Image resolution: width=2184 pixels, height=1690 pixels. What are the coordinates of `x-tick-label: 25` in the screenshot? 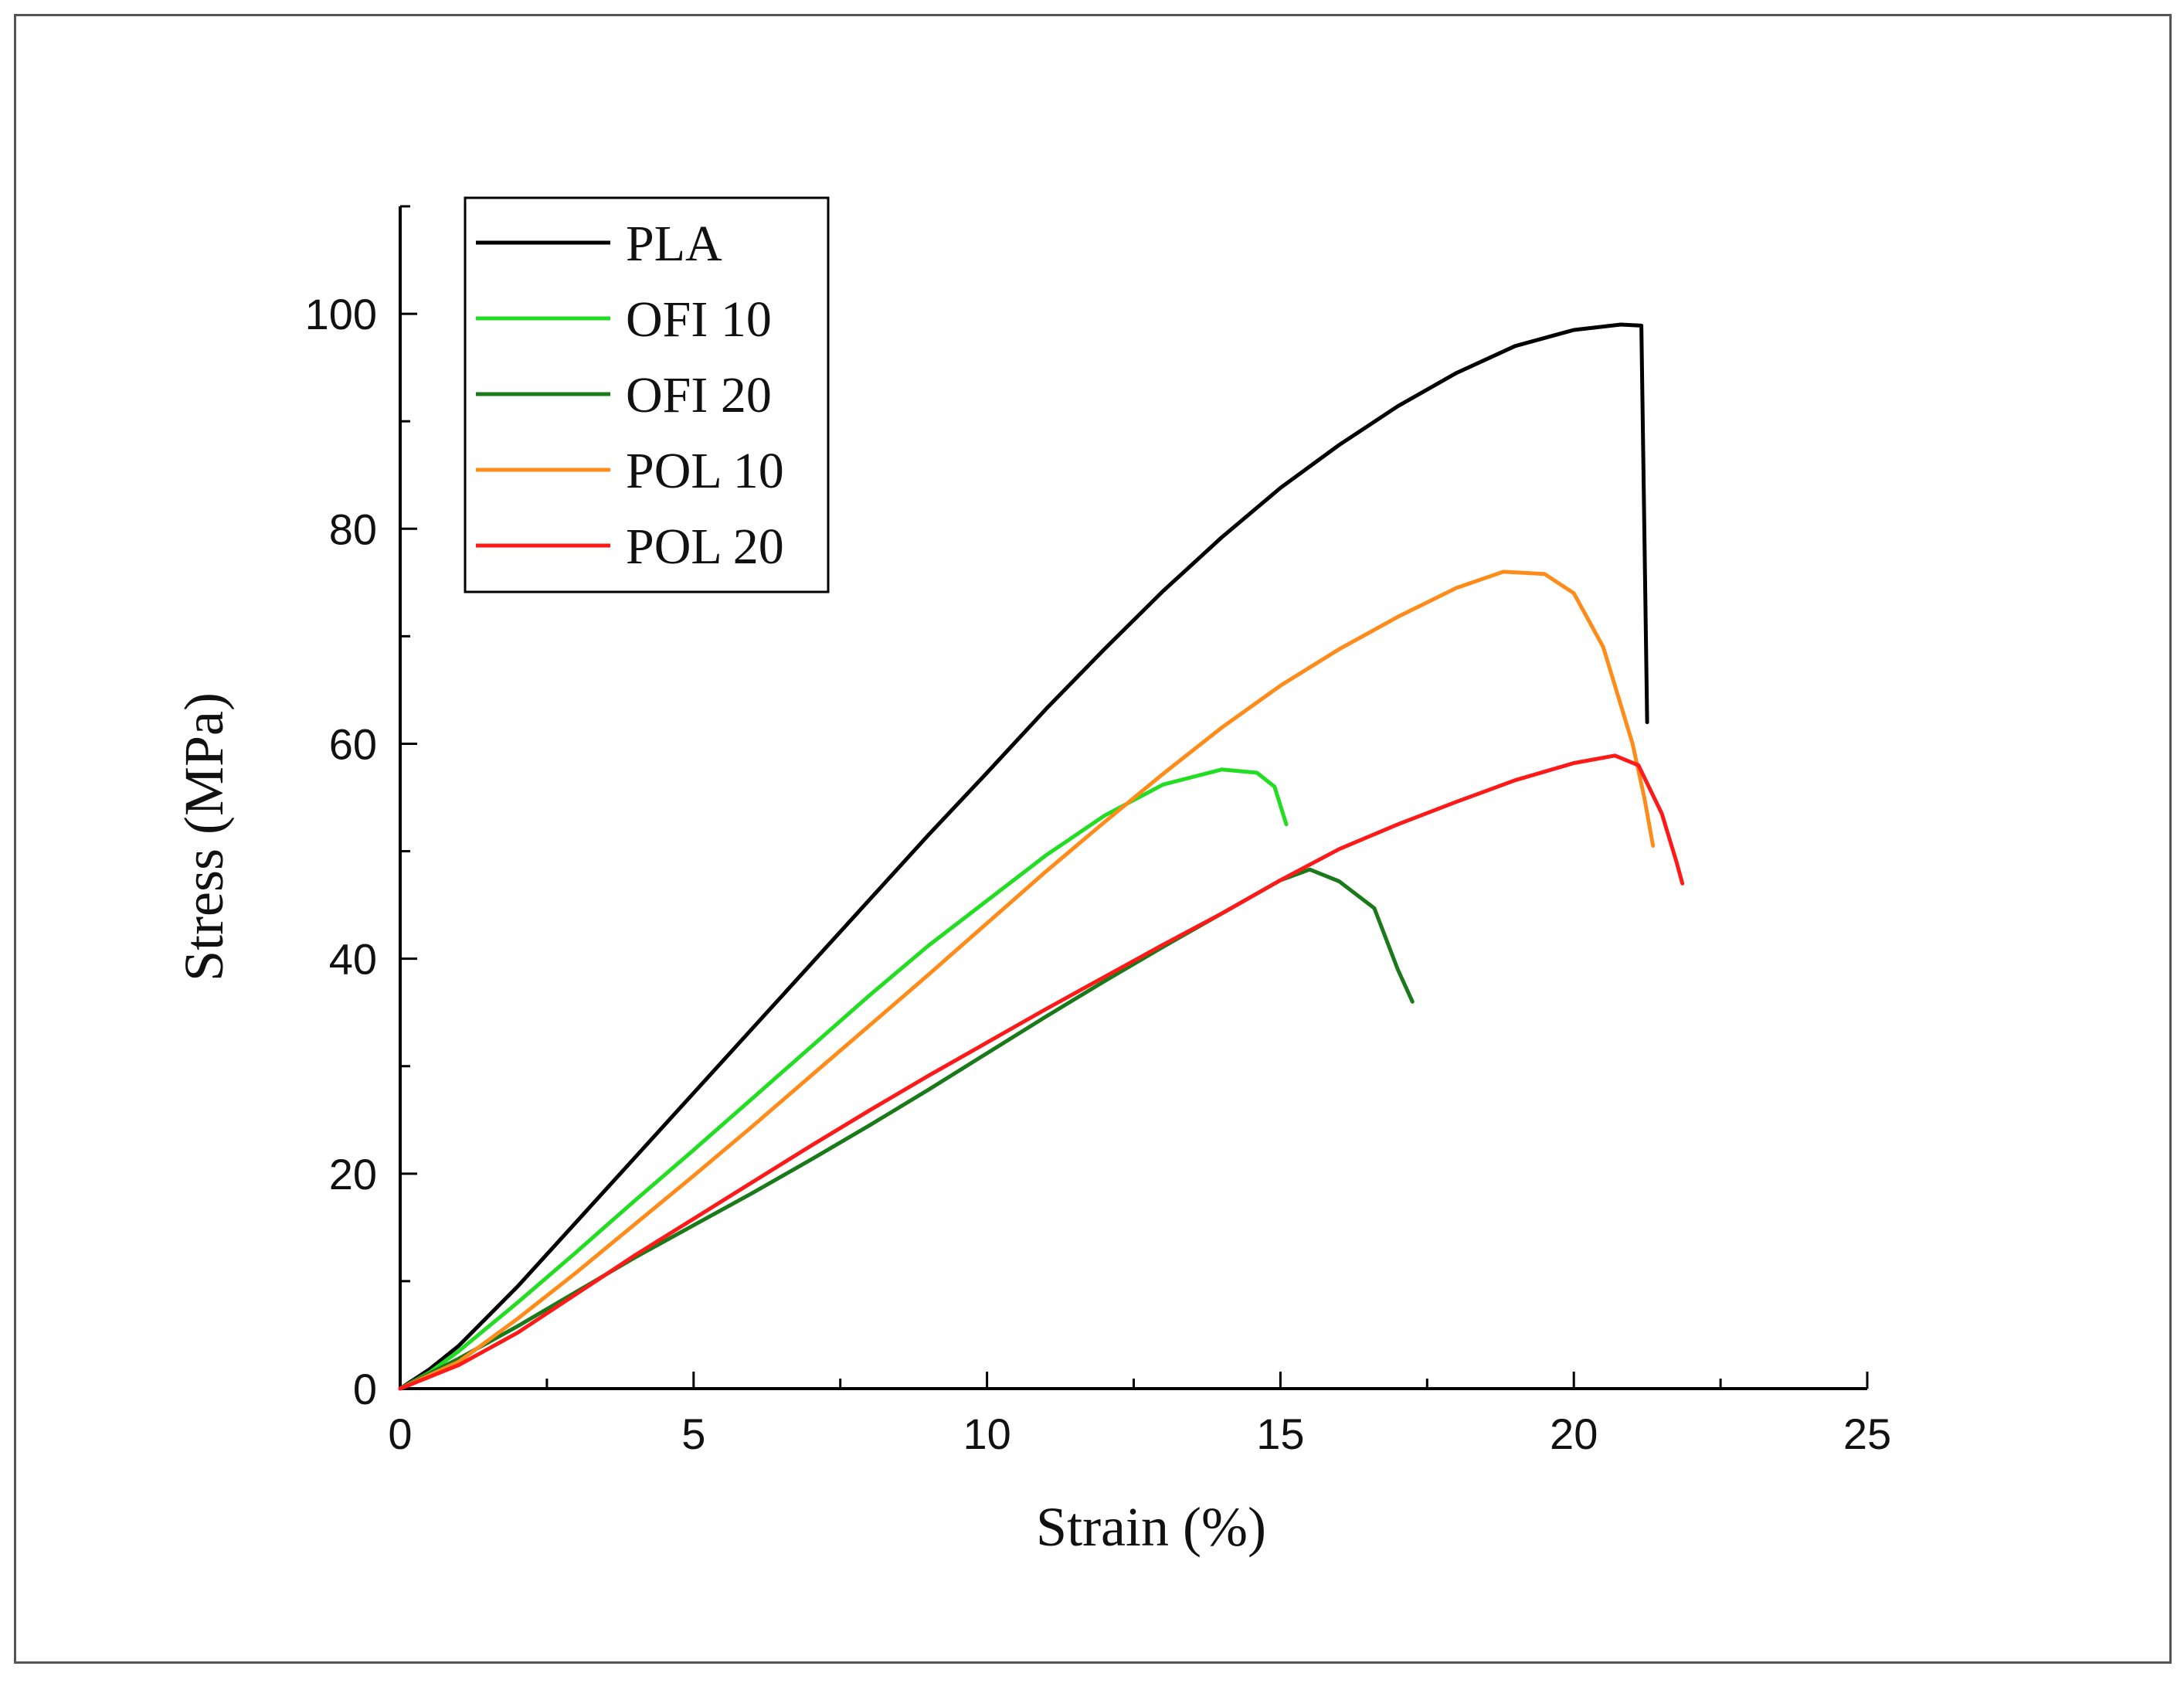 It's located at (1867, 1433).